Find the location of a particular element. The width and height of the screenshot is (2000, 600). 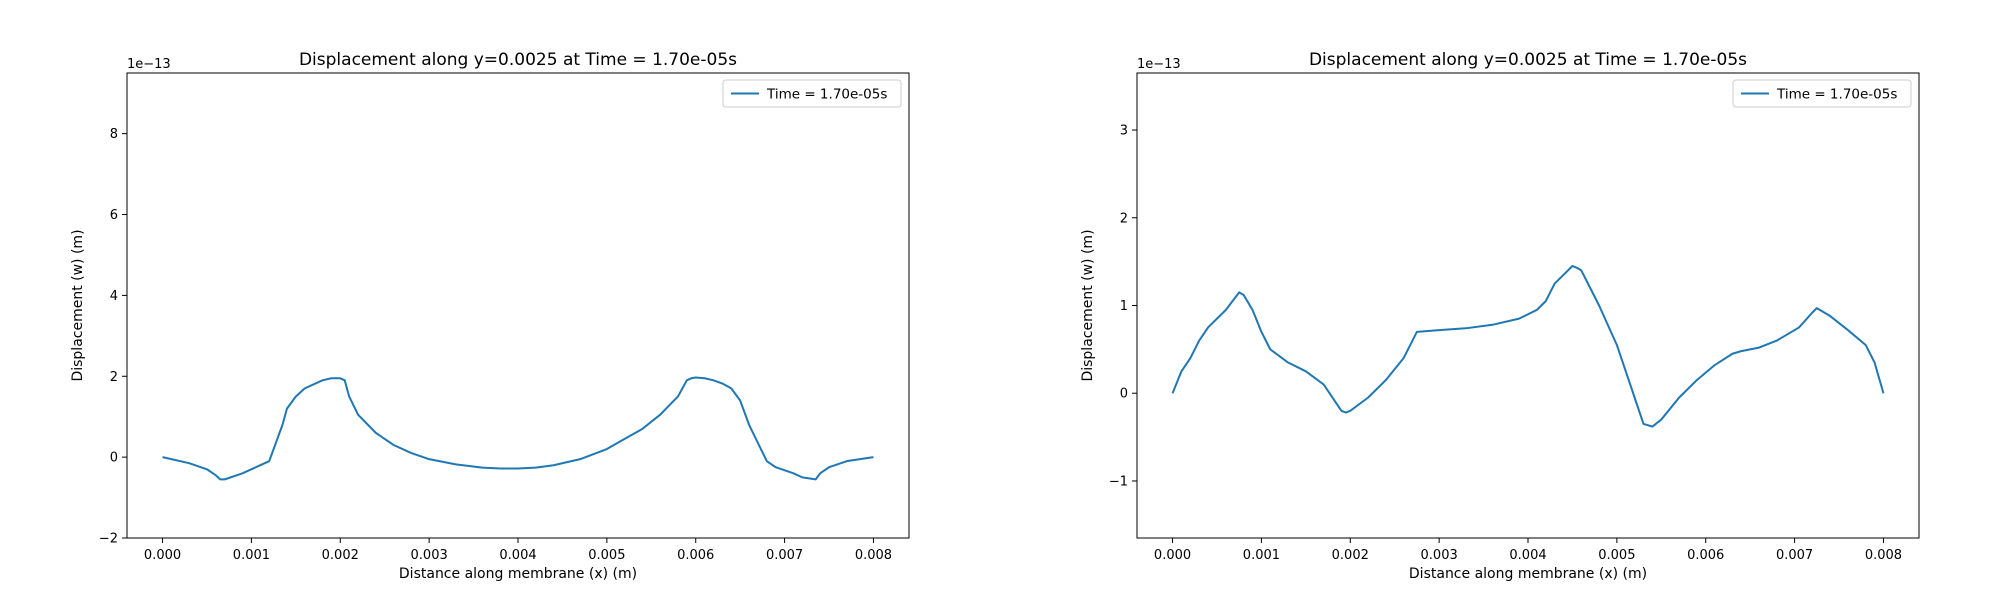

y-tick-label: 6 is located at coordinates (114, 215).